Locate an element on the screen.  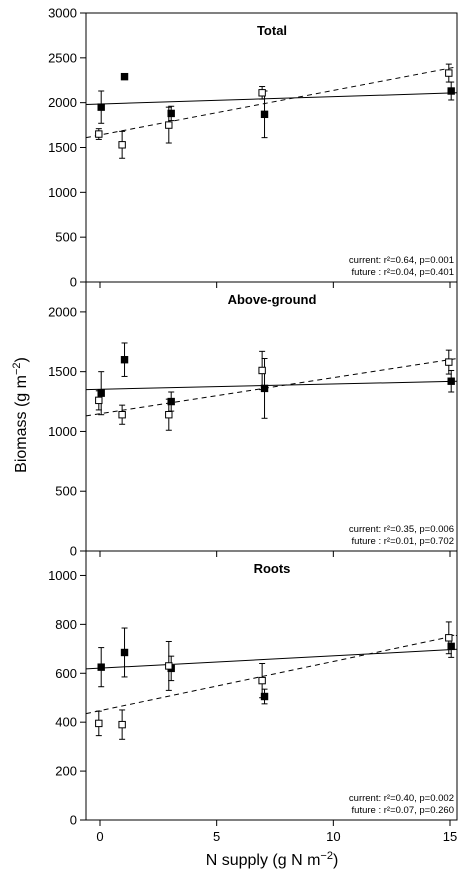
panel-above-ground-current-fit-line is located at coordinates (271, 385).